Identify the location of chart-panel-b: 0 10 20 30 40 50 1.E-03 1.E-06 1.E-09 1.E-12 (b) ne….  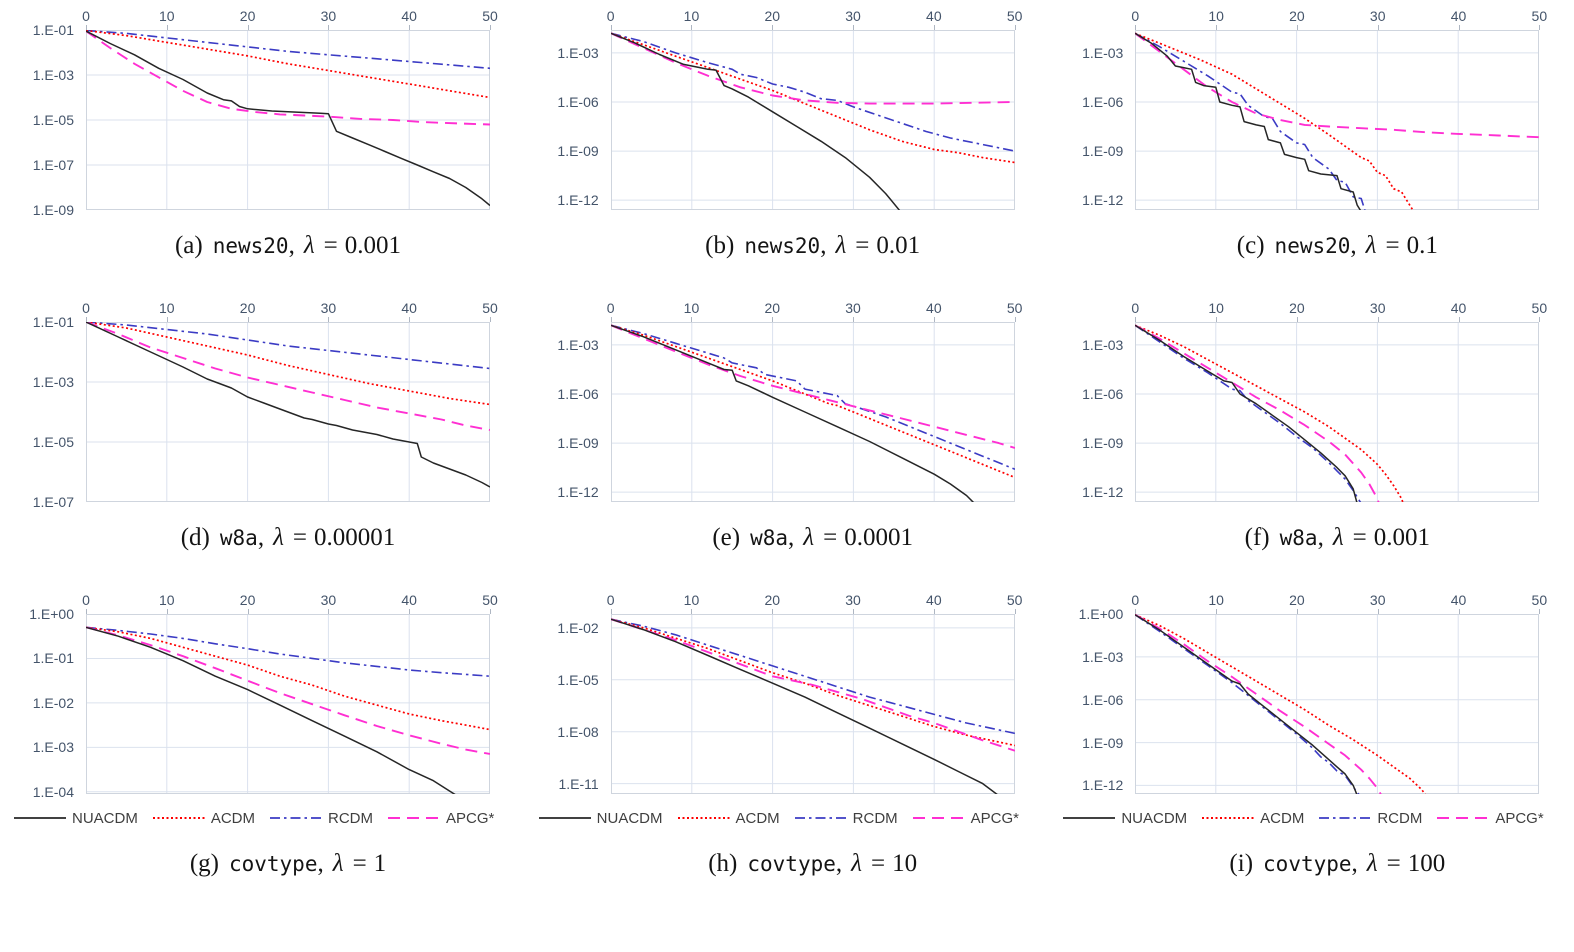
(787, 134).